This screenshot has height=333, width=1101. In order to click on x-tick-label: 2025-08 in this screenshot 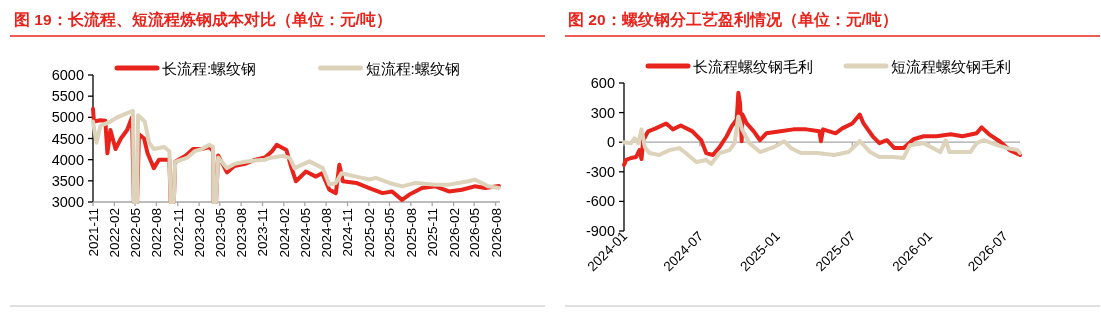, I will do `click(411, 233)`.